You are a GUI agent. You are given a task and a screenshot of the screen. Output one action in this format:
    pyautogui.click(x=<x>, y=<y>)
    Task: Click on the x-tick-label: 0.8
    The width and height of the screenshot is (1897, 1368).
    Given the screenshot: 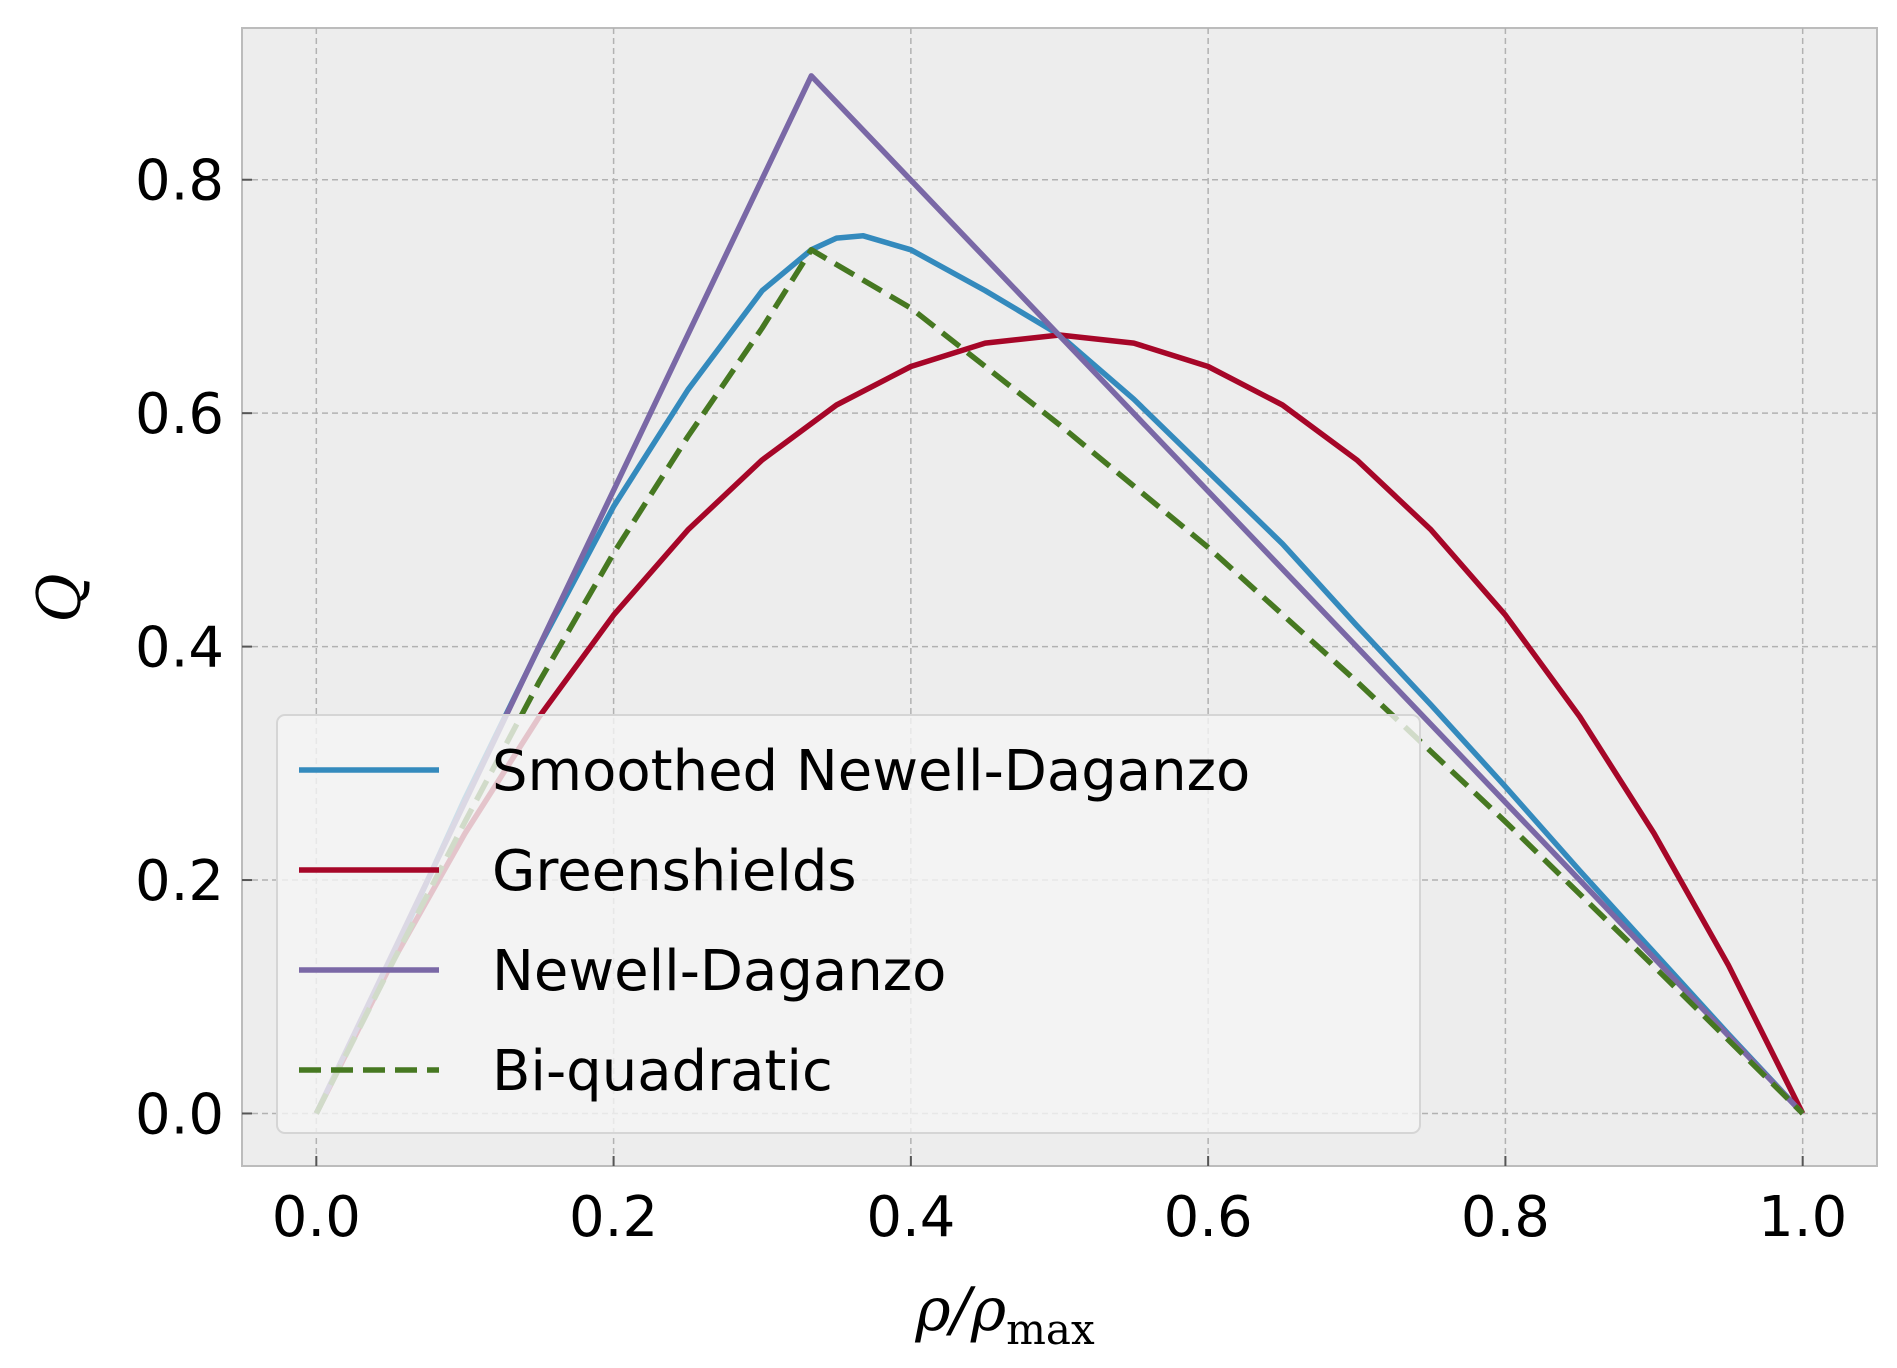 What is the action you would take?
    pyautogui.click(x=1505, y=1217)
    